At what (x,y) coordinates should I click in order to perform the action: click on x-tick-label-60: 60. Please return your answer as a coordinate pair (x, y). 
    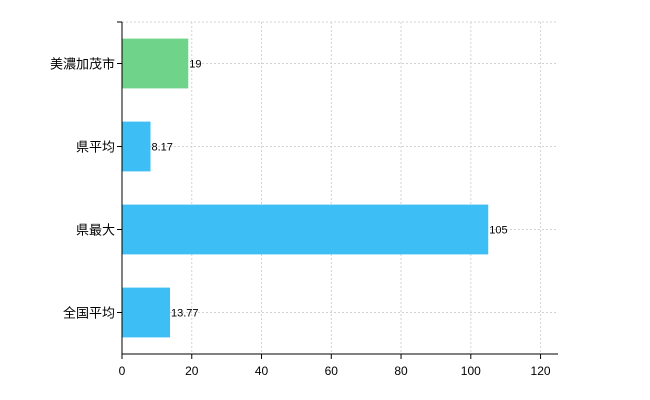
    Looking at the image, I should click on (332, 371).